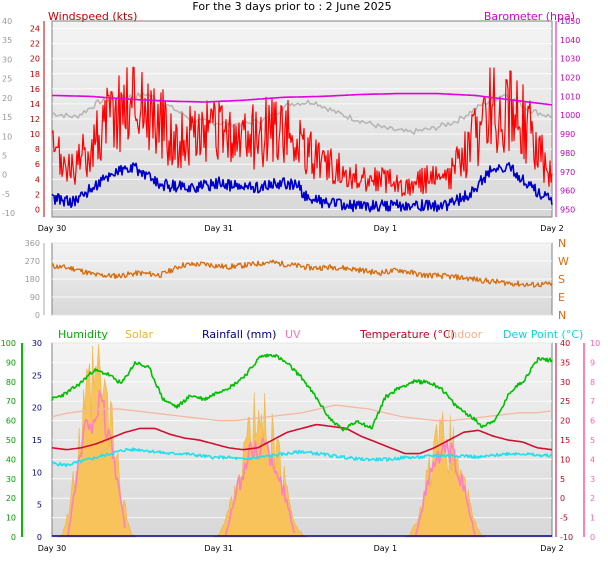 The image size is (608, 561). I want to click on barometer-tick-label: 970, so click(567, 172).